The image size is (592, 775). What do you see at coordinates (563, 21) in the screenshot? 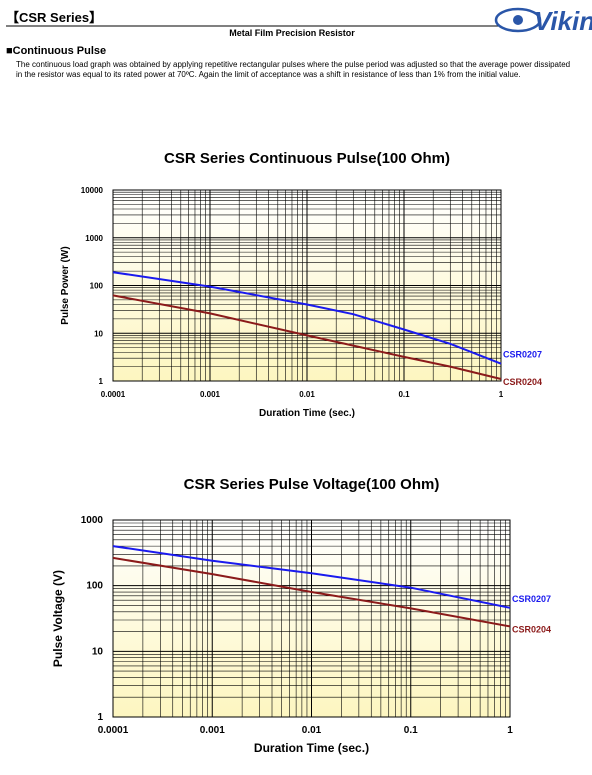
I see `logo: Viking` at bounding box center [563, 21].